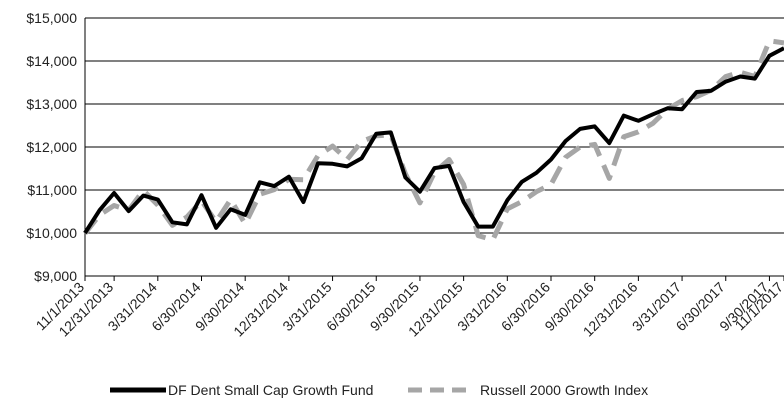 The image size is (784, 398). I want to click on y-tick-label: $15,000, so click(51, 18).